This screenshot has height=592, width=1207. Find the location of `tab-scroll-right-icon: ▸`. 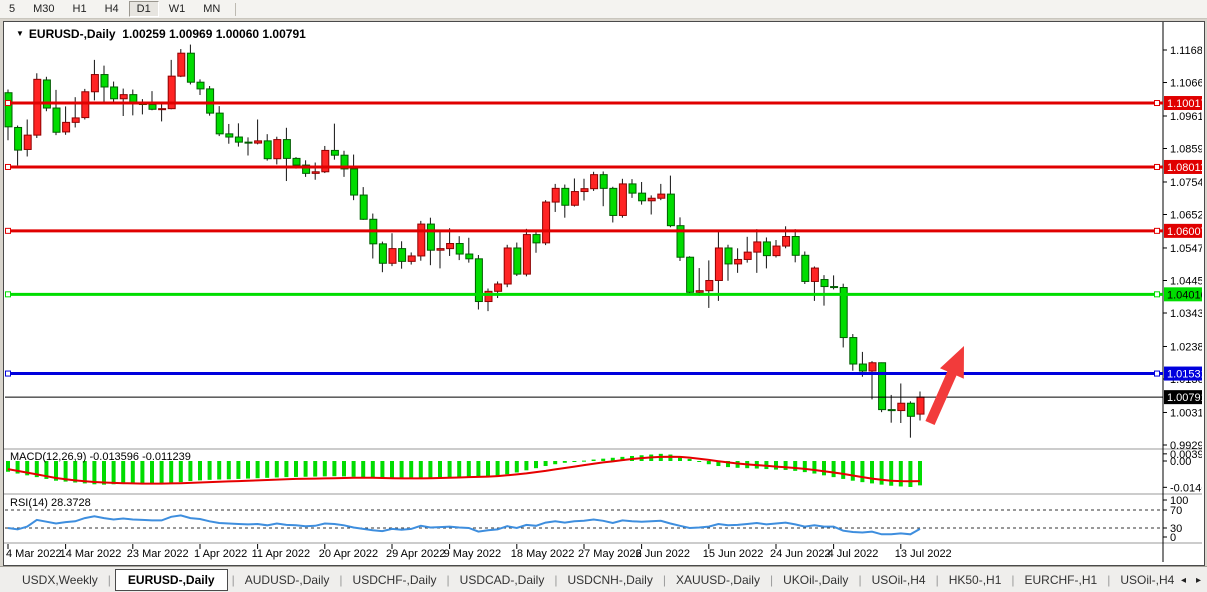

tab-scroll-right-icon: ▸ is located at coordinates (1198, 580).